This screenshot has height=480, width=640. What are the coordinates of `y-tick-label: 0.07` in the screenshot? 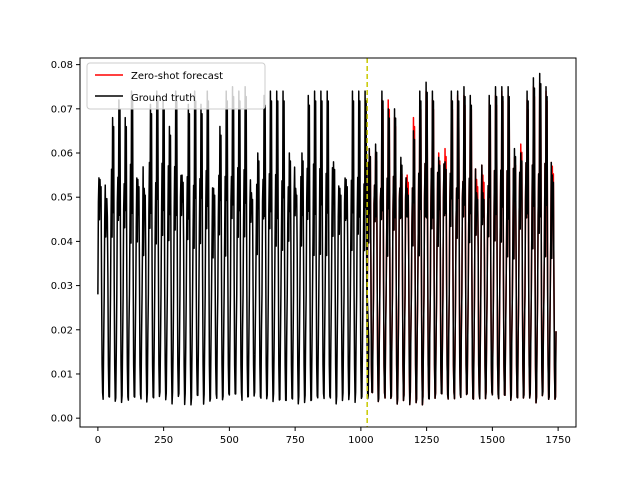 It's located at (62, 109).